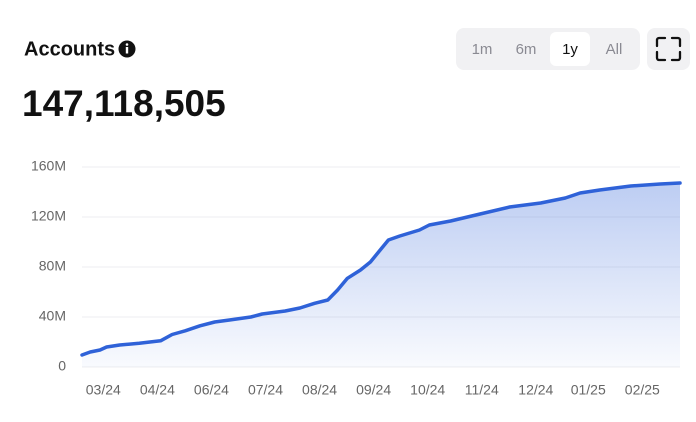  What do you see at coordinates (535, 390) in the screenshot?
I see `x-tick-label: 12/24` at bounding box center [535, 390].